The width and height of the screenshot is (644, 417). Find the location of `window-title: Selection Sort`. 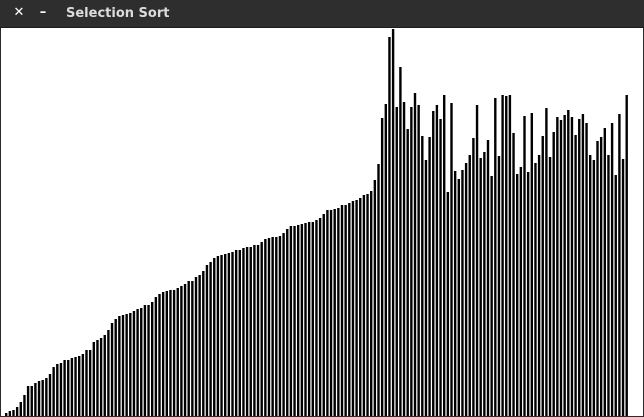

window-title: Selection Sort is located at coordinates (118, 13).